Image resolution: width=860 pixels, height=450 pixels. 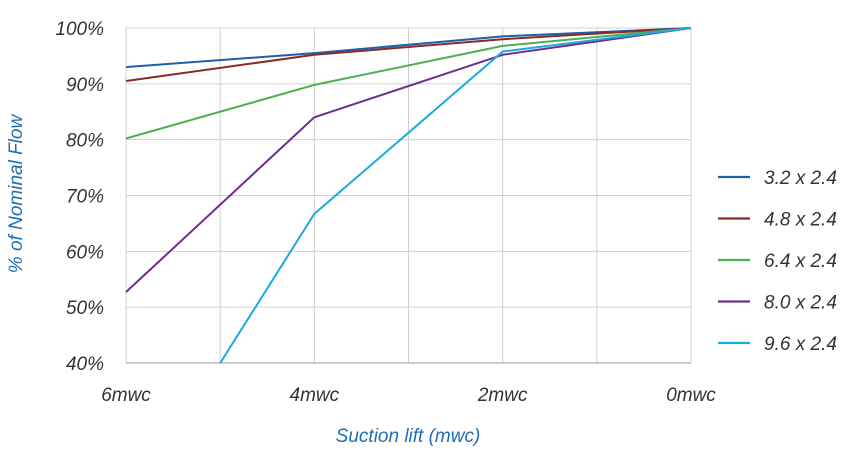 I want to click on x-tick-label: 0mwc, so click(x=691, y=395).